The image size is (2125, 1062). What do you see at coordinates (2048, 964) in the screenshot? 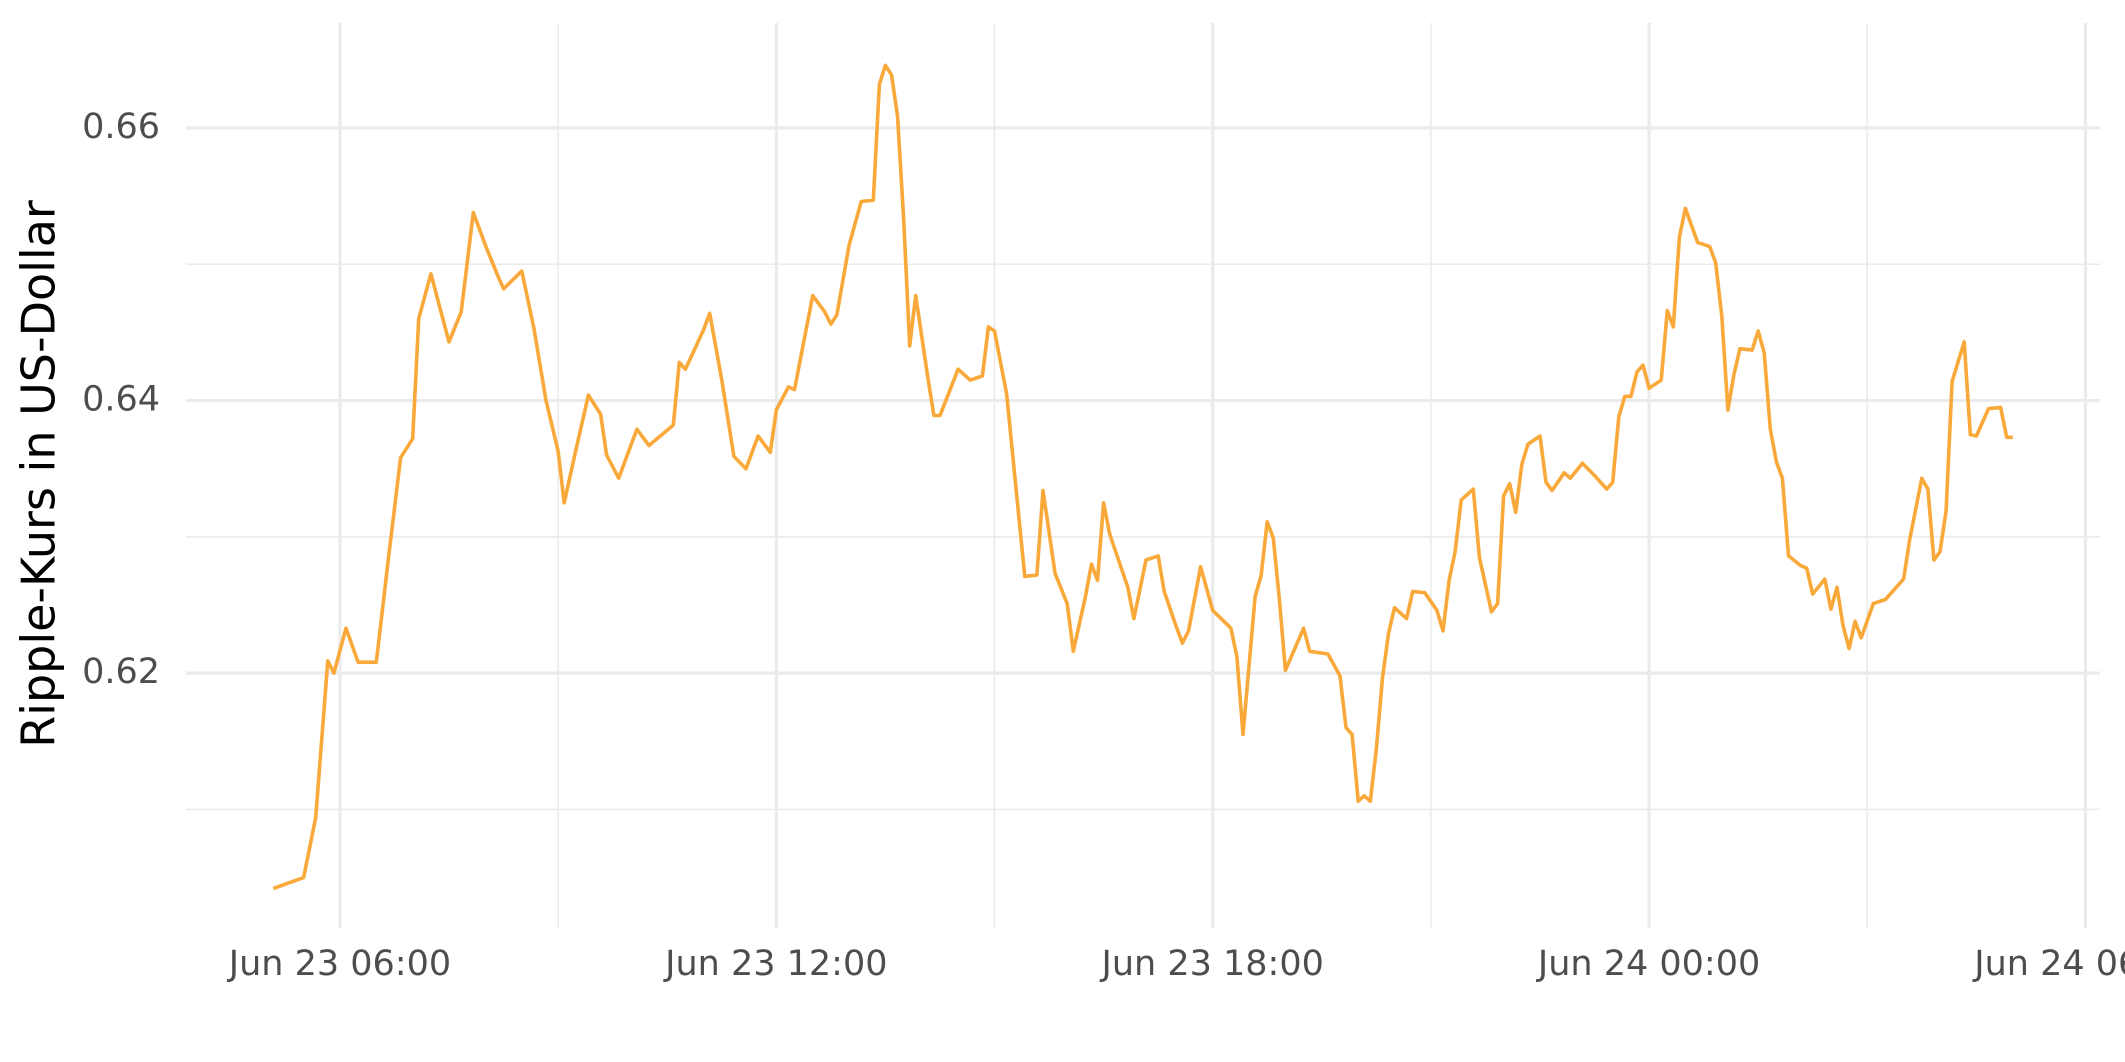
I see `x-tick-label: Jun 24 06:00` at bounding box center [2048, 964].